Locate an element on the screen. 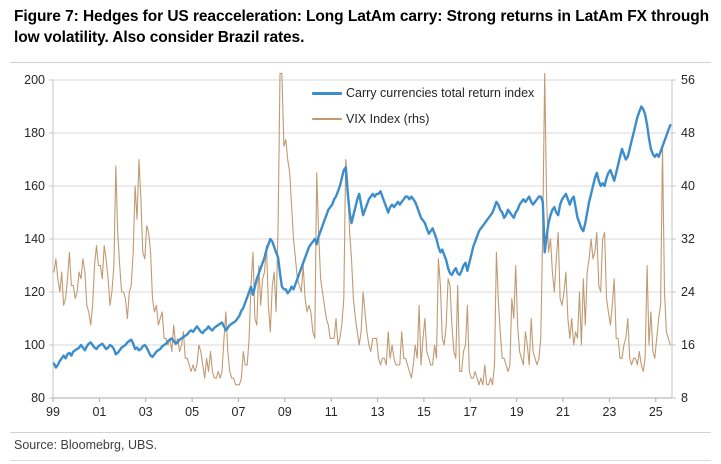 The image size is (721, 464). right-axis-label: 16 is located at coordinates (688, 345).